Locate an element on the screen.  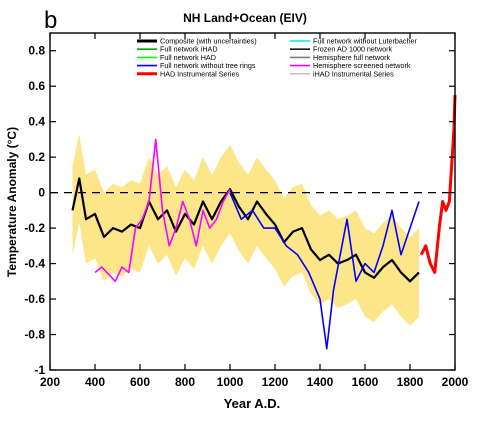
legend-label: Composite (with uncertainties) is located at coordinates (208, 41).